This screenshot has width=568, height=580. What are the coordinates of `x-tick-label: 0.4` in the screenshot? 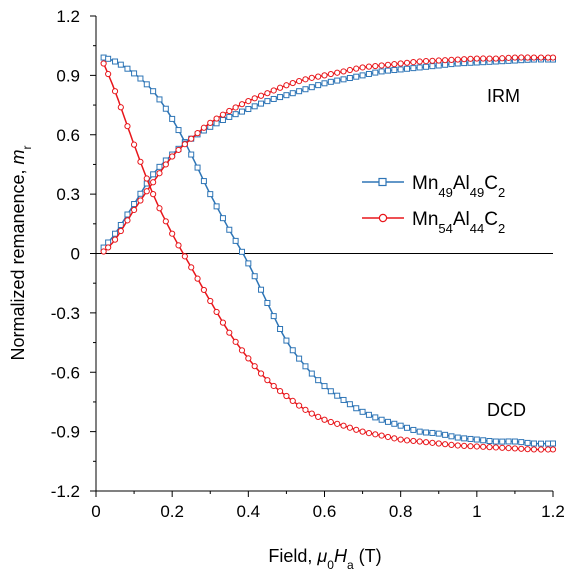 It's located at (249, 511).